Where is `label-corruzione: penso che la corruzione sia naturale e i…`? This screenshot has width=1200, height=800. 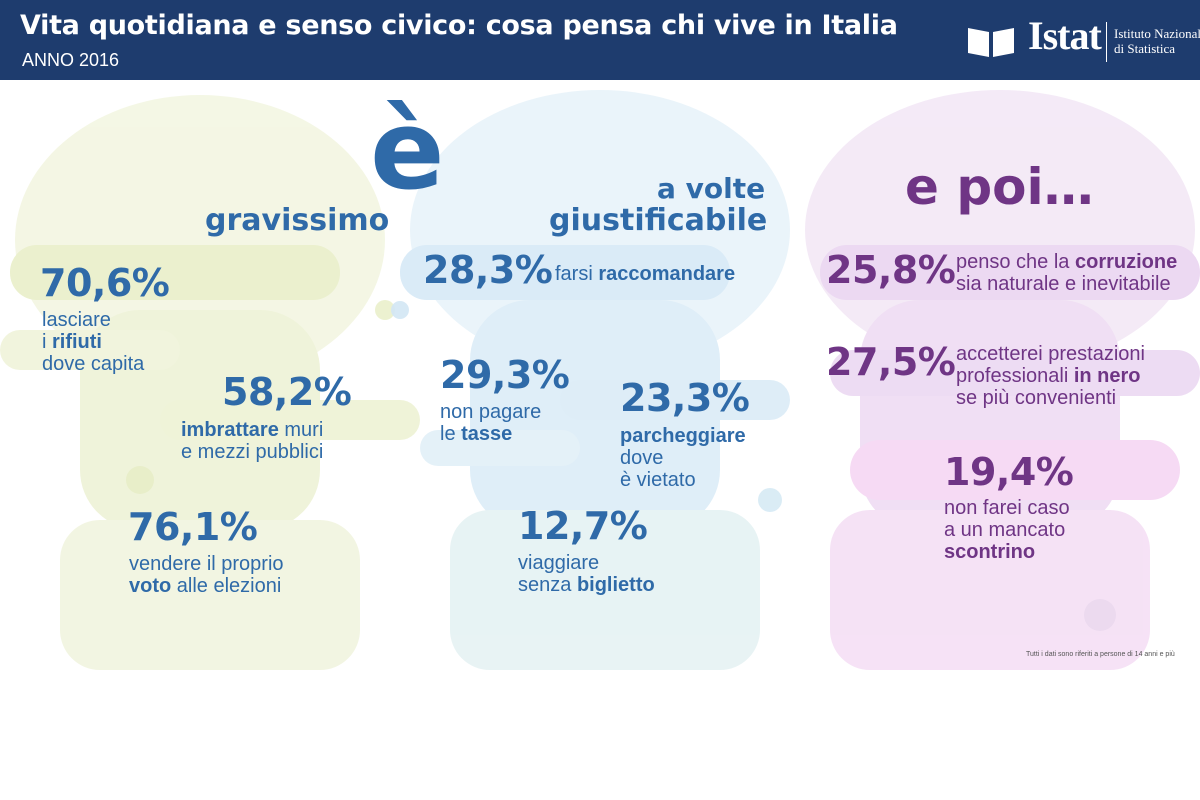 label-corruzione: penso che la corruzione sia naturale e i… is located at coordinates (1067, 273).